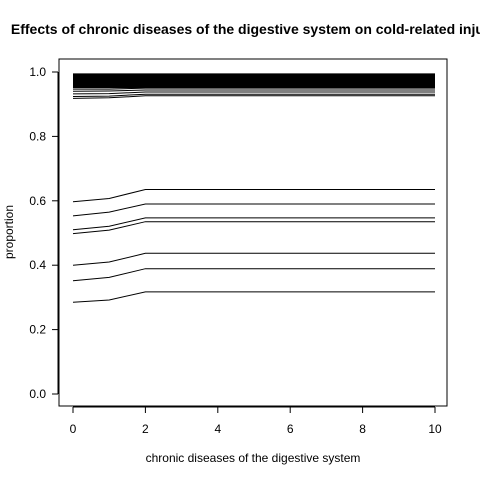 The width and height of the screenshot is (480, 480). Describe the element at coordinates (37, 201) in the screenshot. I see `y-tick-label: 0.6` at that location.